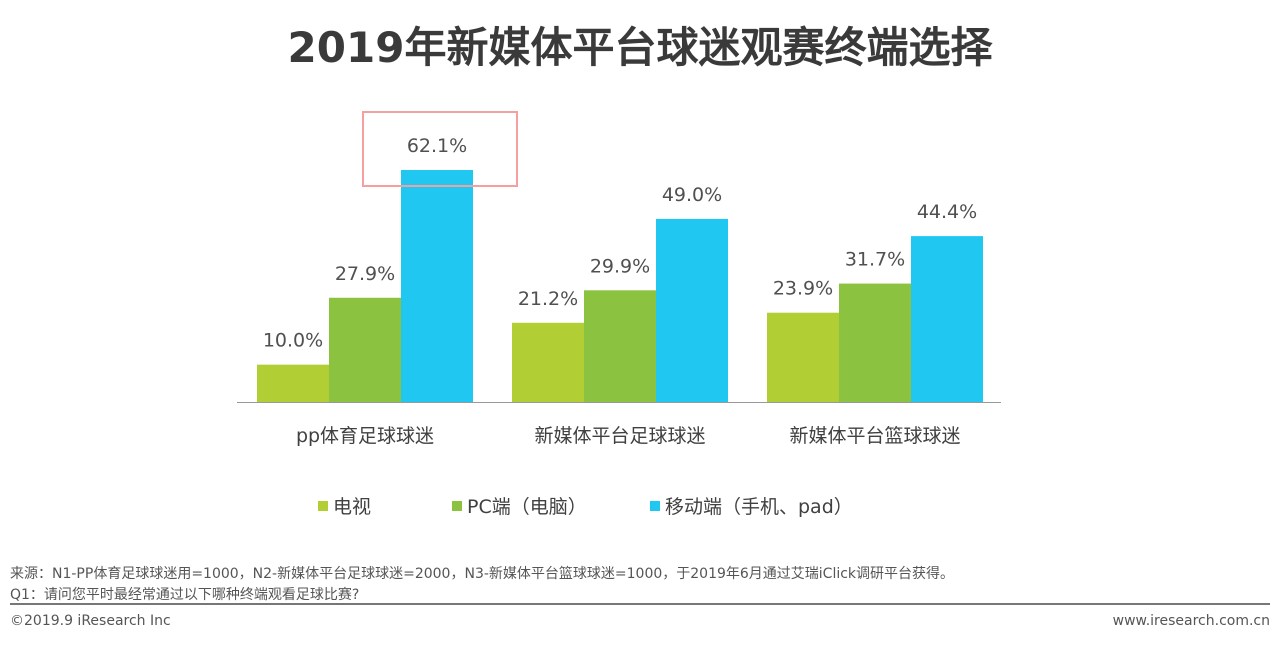  I want to click on legend-label: PC端（电脑）, so click(527, 507).